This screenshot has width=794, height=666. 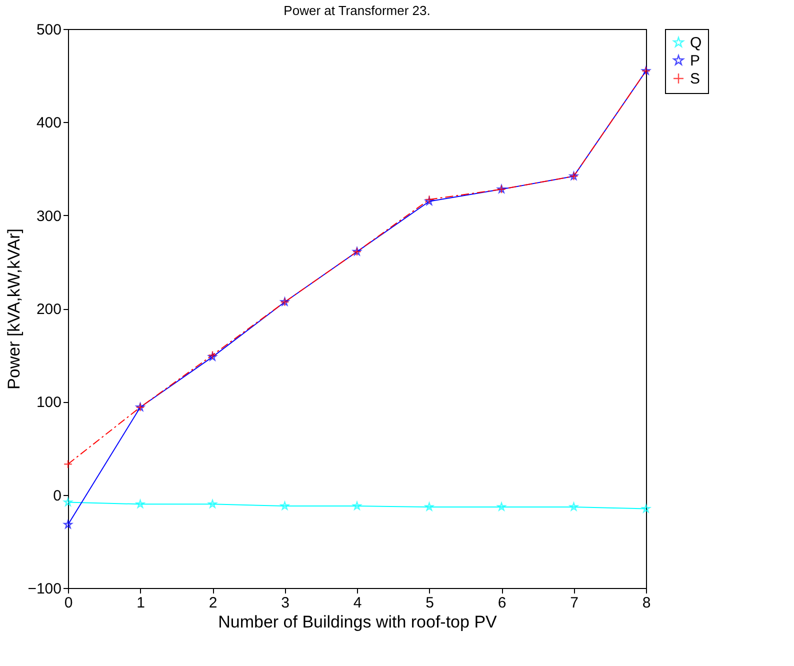 I want to click on y-tick-label: −100, so click(x=45, y=589).